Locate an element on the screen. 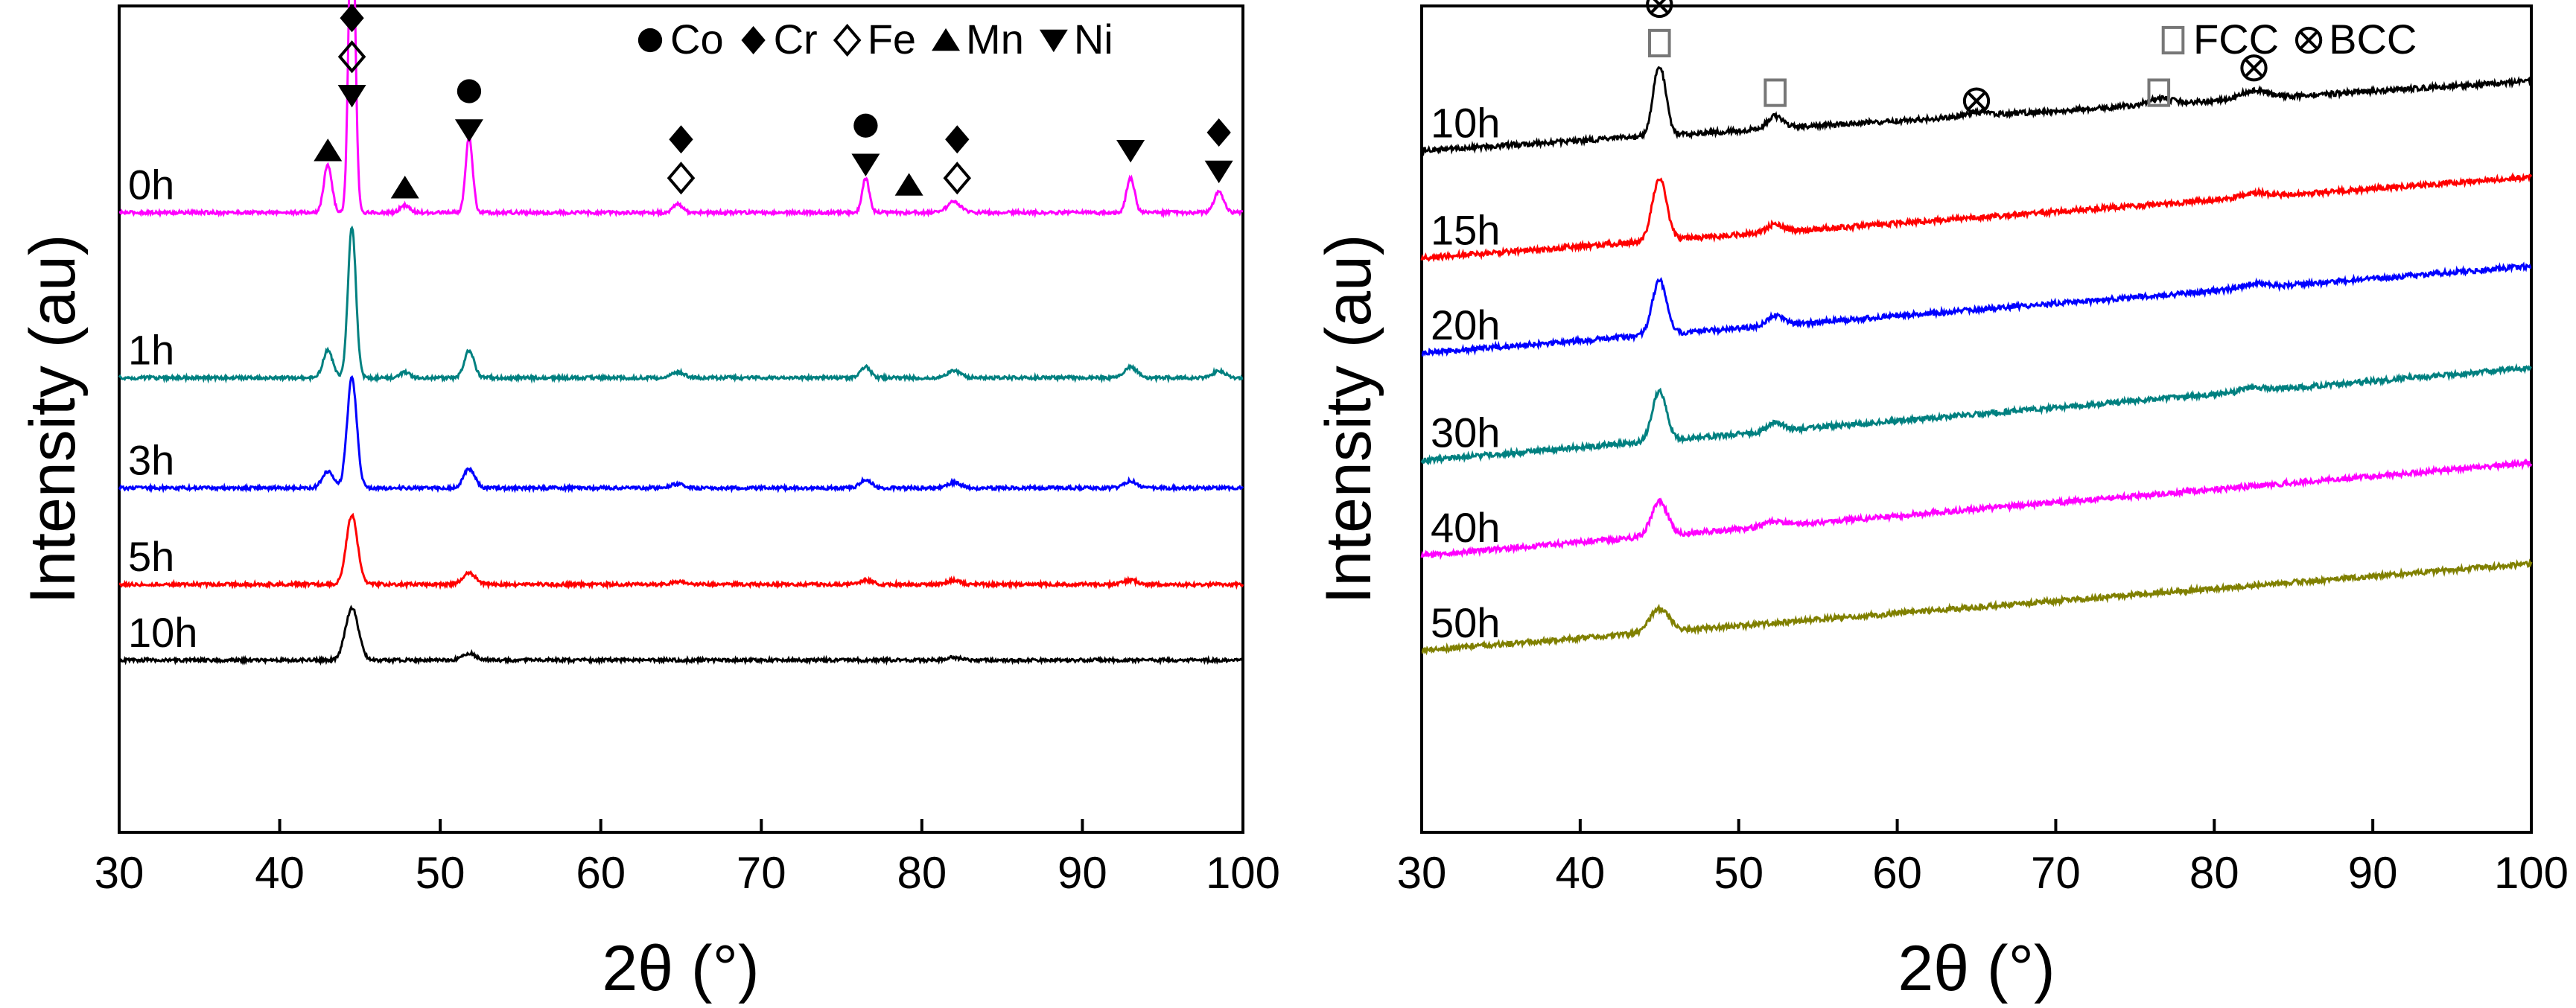  left-curve-5h is located at coordinates (681, 551).